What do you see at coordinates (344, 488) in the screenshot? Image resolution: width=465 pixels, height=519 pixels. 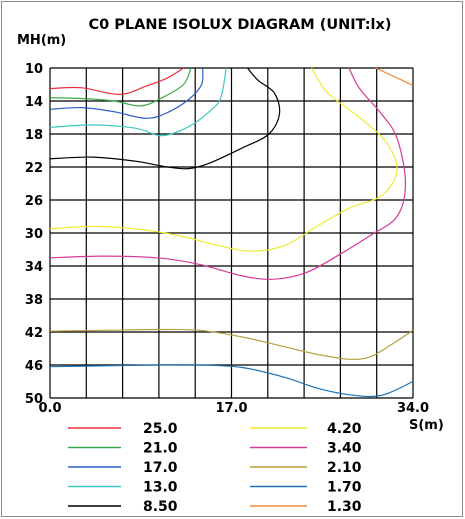 I see `legend-label: 1.70` at bounding box center [344, 488].